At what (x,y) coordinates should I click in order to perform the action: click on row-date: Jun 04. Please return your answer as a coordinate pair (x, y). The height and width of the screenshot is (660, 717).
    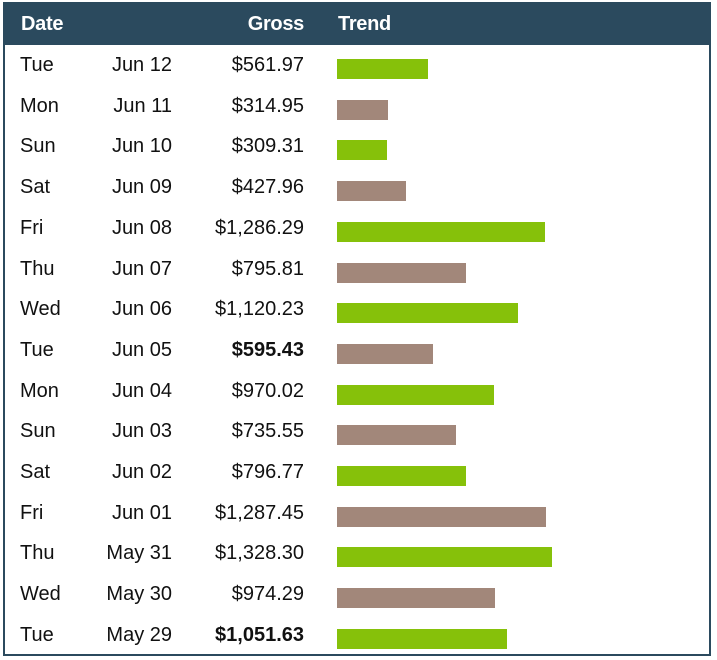
    Looking at the image, I should click on (141, 390).